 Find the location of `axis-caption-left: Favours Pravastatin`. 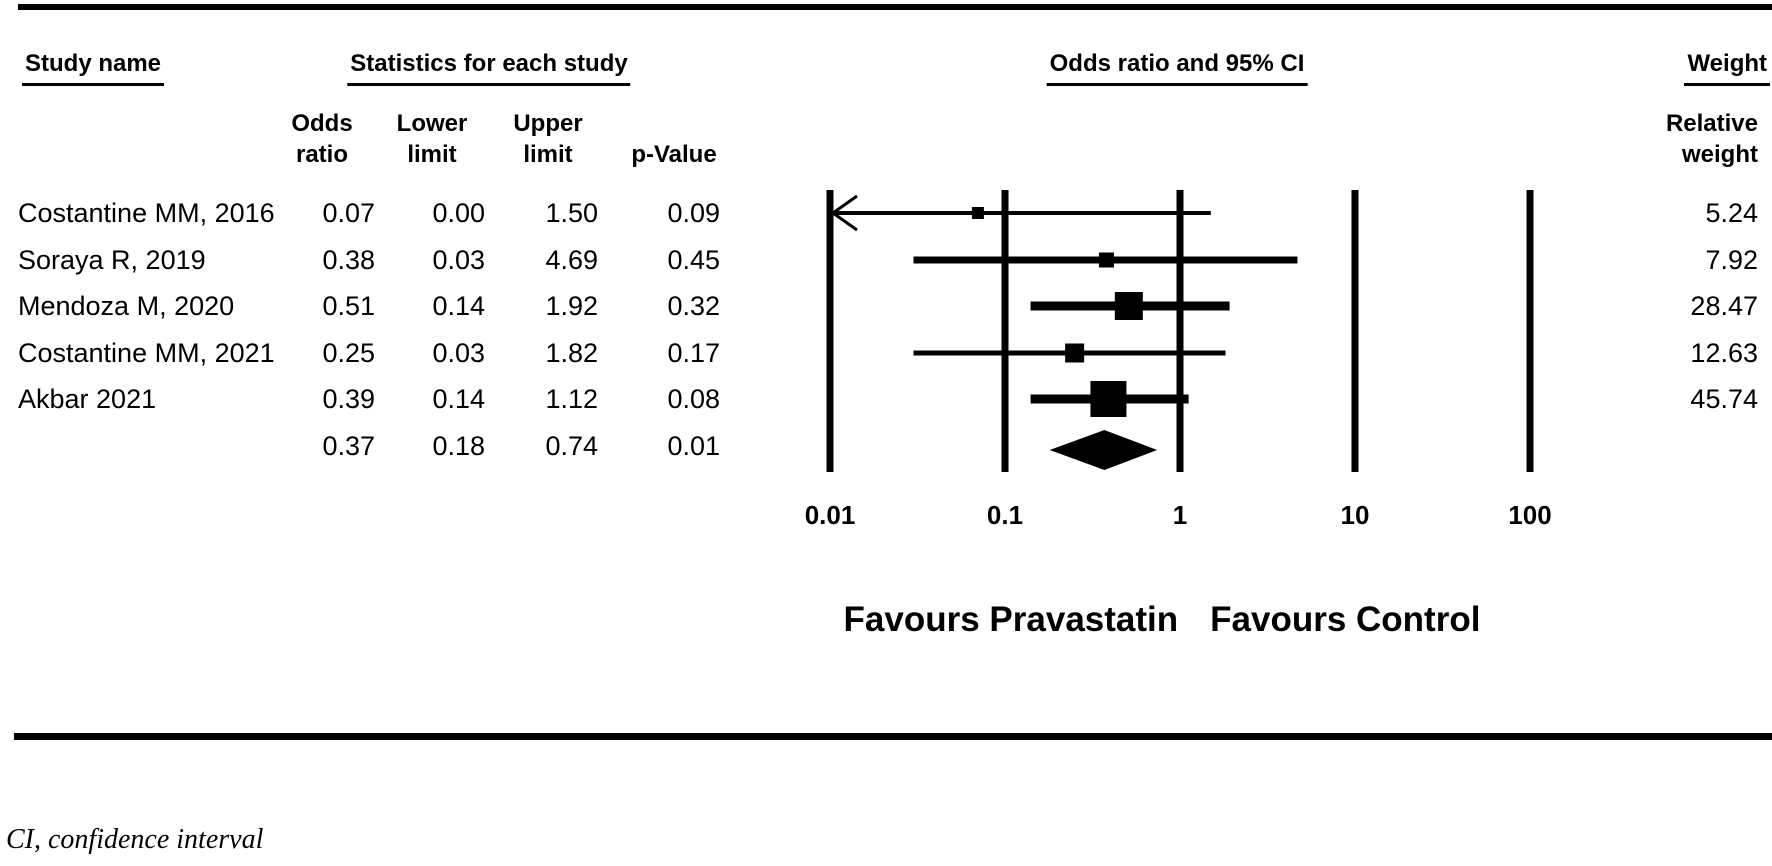

axis-caption-left: Favours Pravastatin is located at coordinates (1011, 619).